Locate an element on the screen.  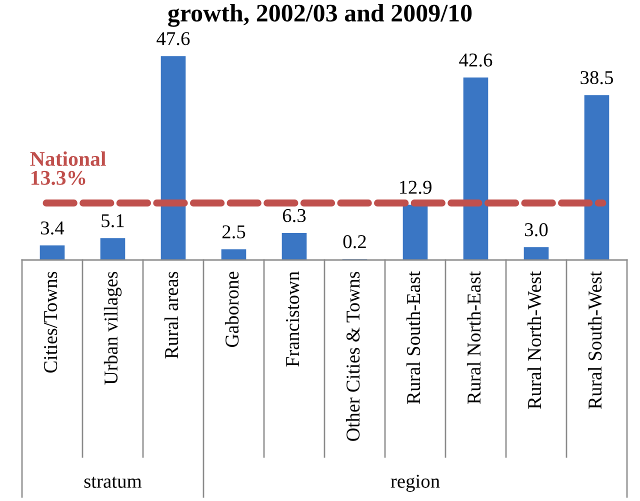
data-label: 3.0 is located at coordinates (536, 229).